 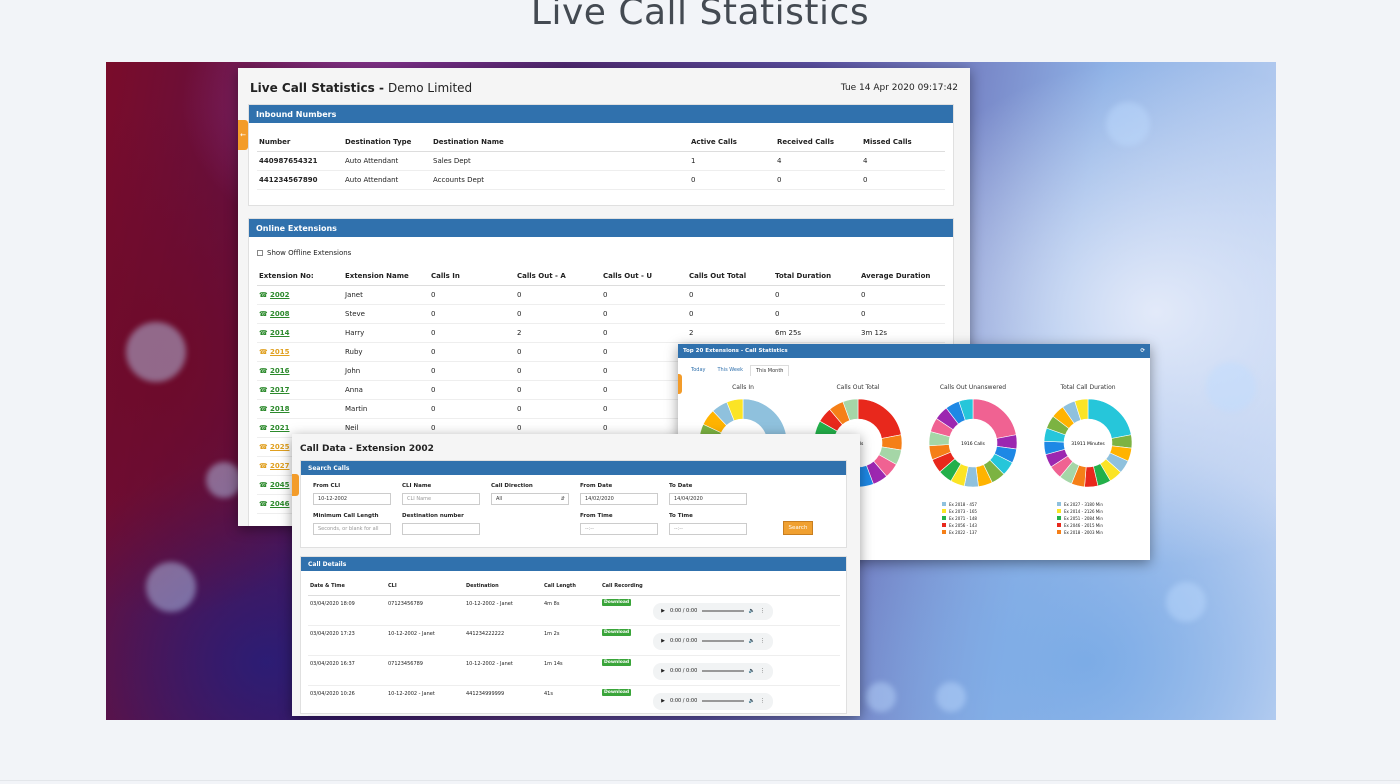 I want to click on call-data-title: Call Data - Extension 2002, so click(x=367, y=449).